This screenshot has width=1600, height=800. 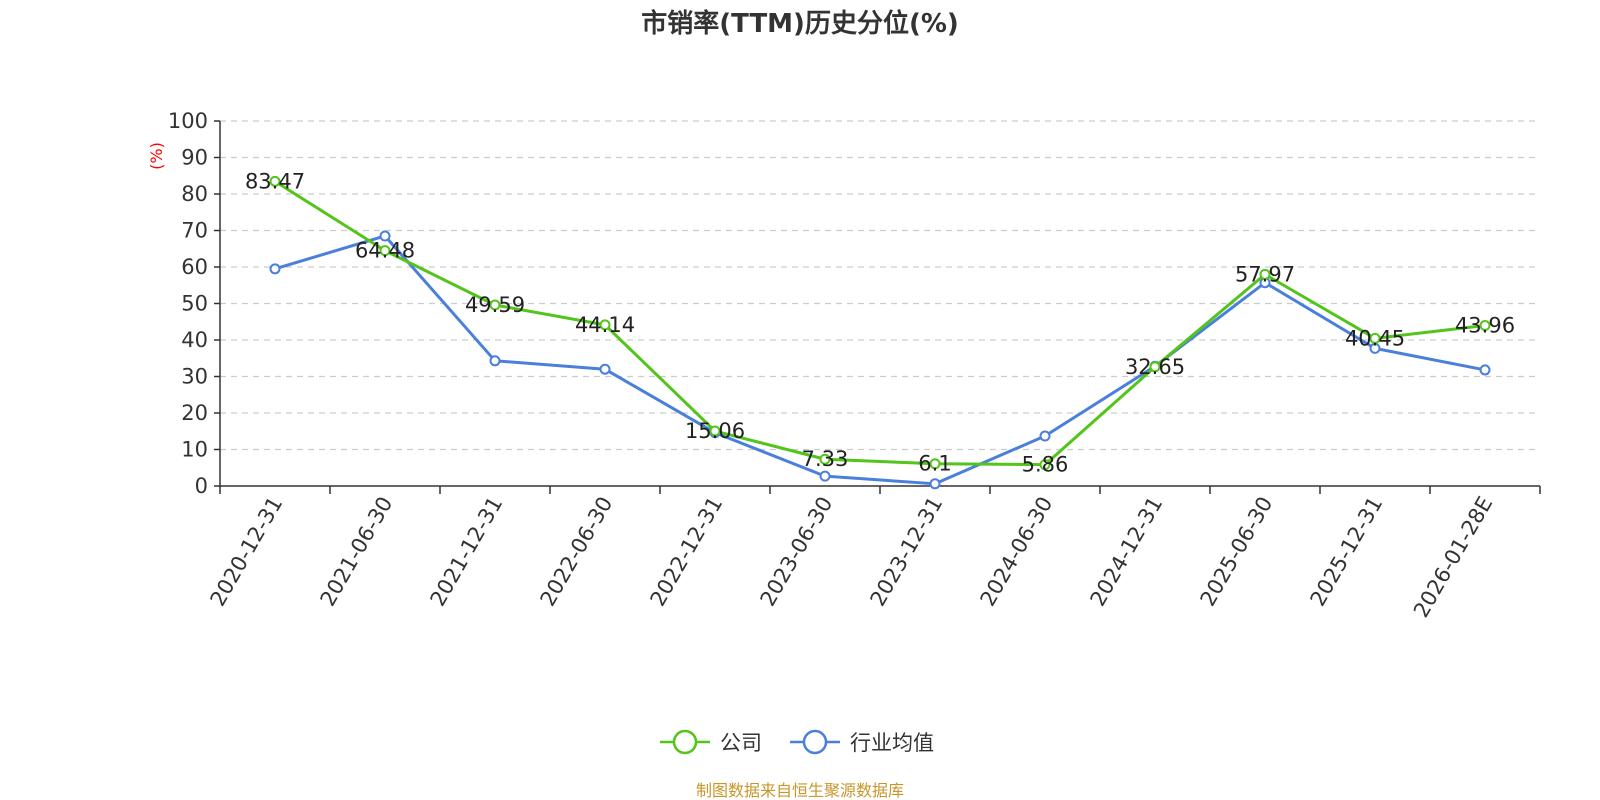 I want to click on y-tick-label: 70, so click(x=194, y=231).